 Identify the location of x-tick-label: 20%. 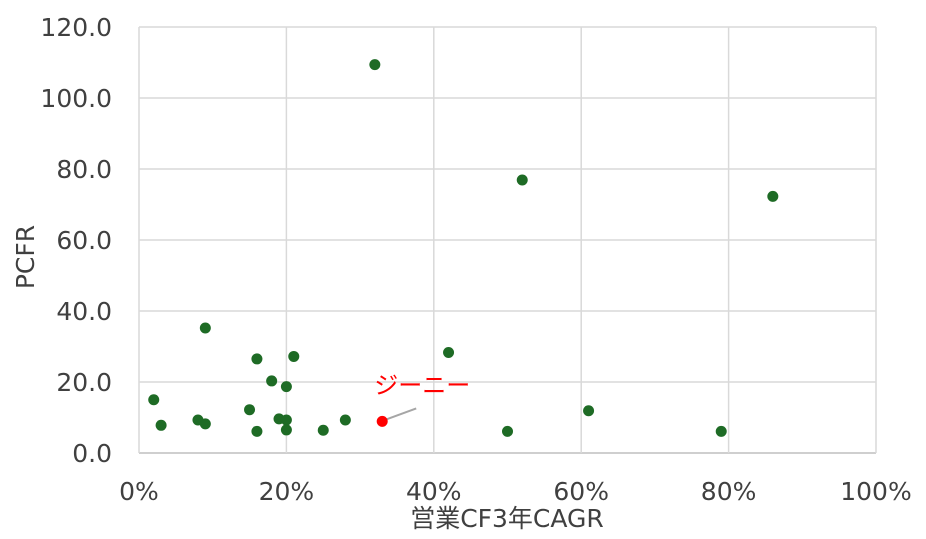
(287, 491).